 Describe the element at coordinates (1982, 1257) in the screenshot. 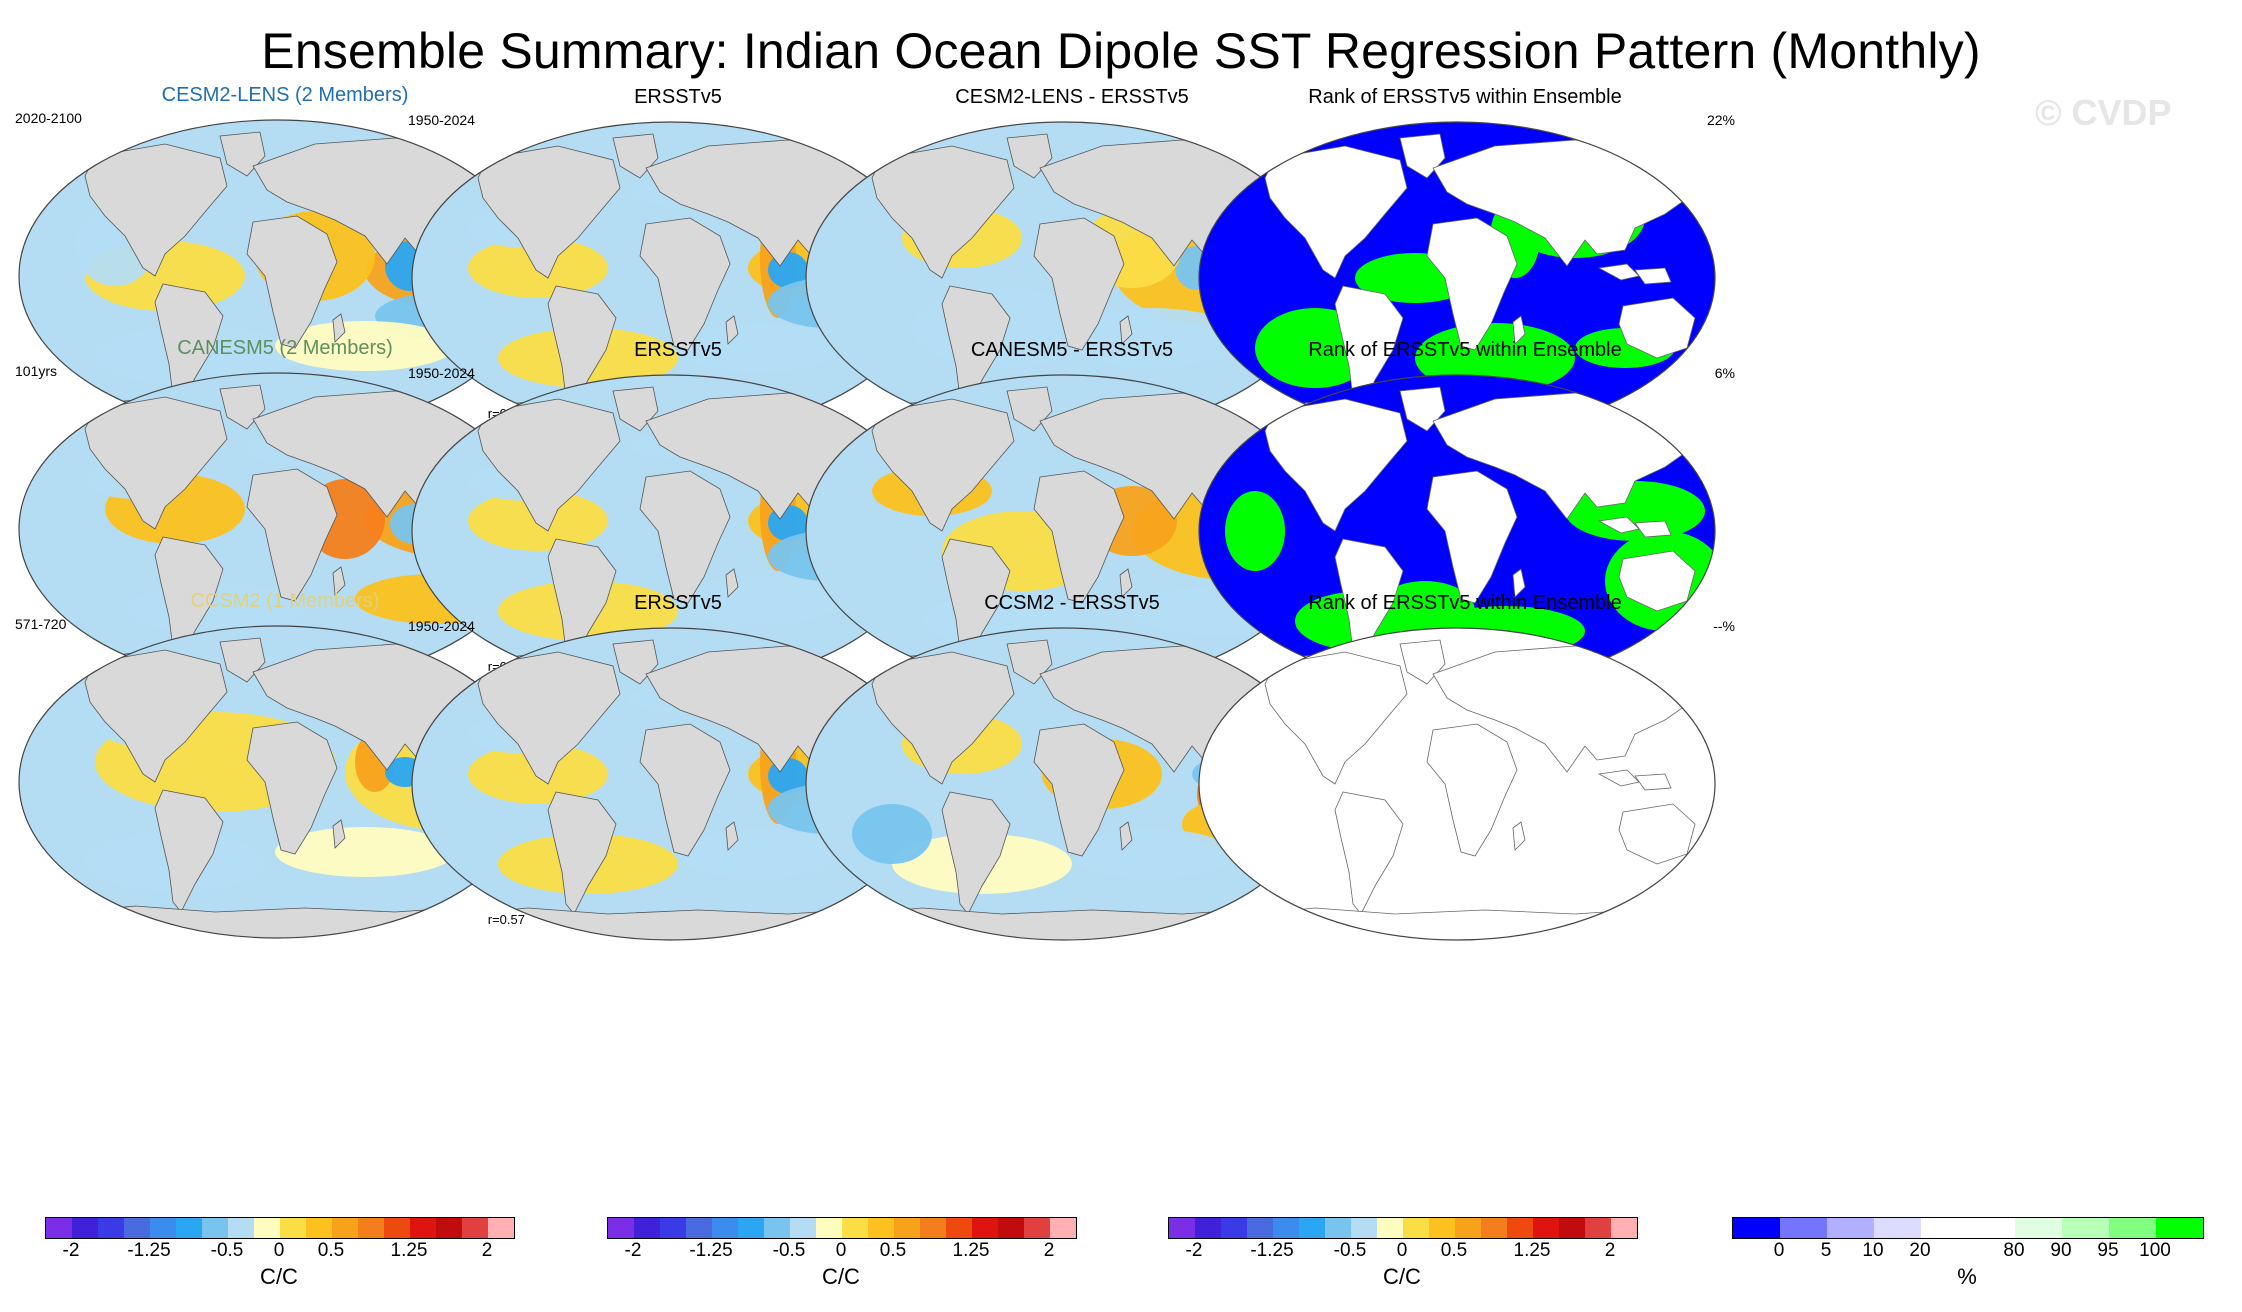

I see `colorbar-rank: 0 5 10 20 80 90 95 100%` at that location.